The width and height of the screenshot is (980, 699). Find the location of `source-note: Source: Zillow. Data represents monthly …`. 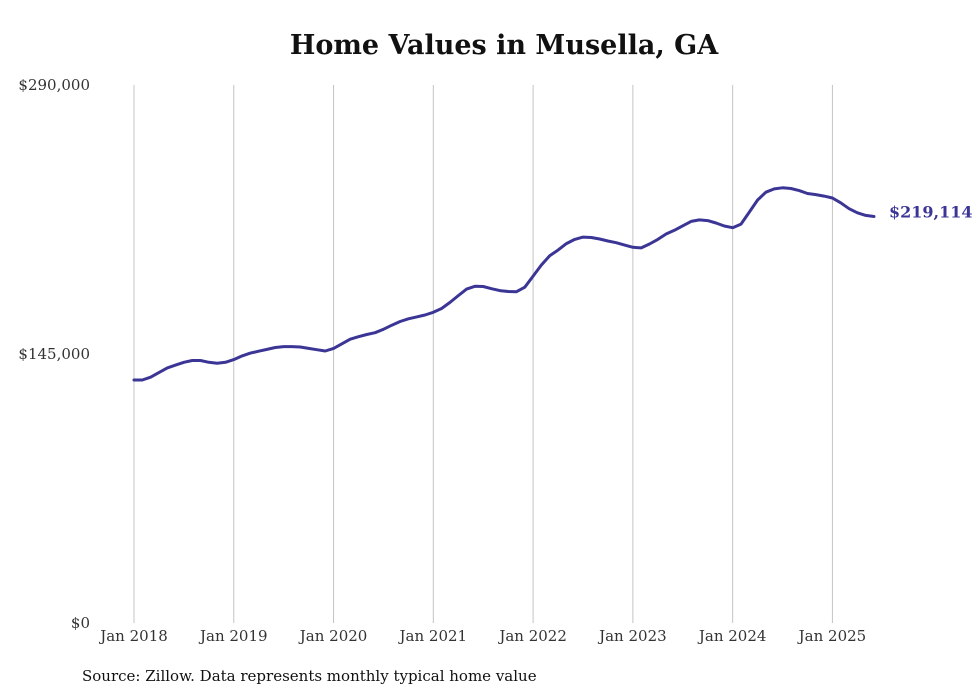

source-note: Source: Zillow. Data represents monthly … is located at coordinates (309, 676).